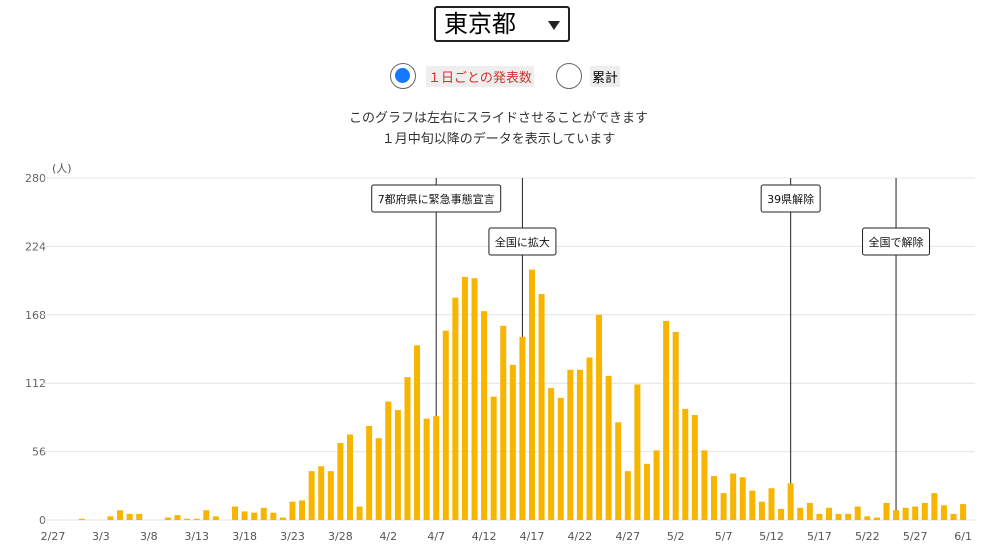 Image resolution: width=997 pixels, height=546 pixels. I want to click on radio-daily-label: １日ごとの発表数, so click(480, 76).